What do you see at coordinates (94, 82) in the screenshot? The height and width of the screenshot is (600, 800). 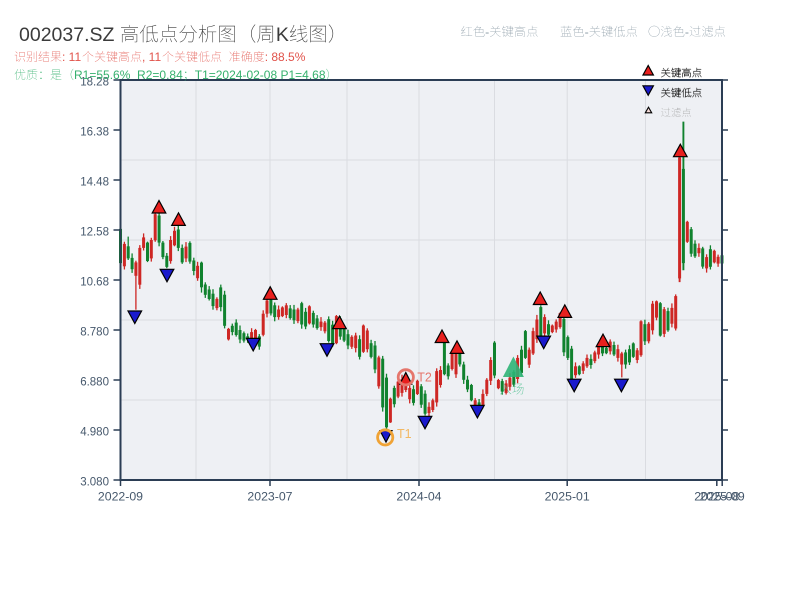 I see `svg-text: 18.28` at bounding box center [94, 82].